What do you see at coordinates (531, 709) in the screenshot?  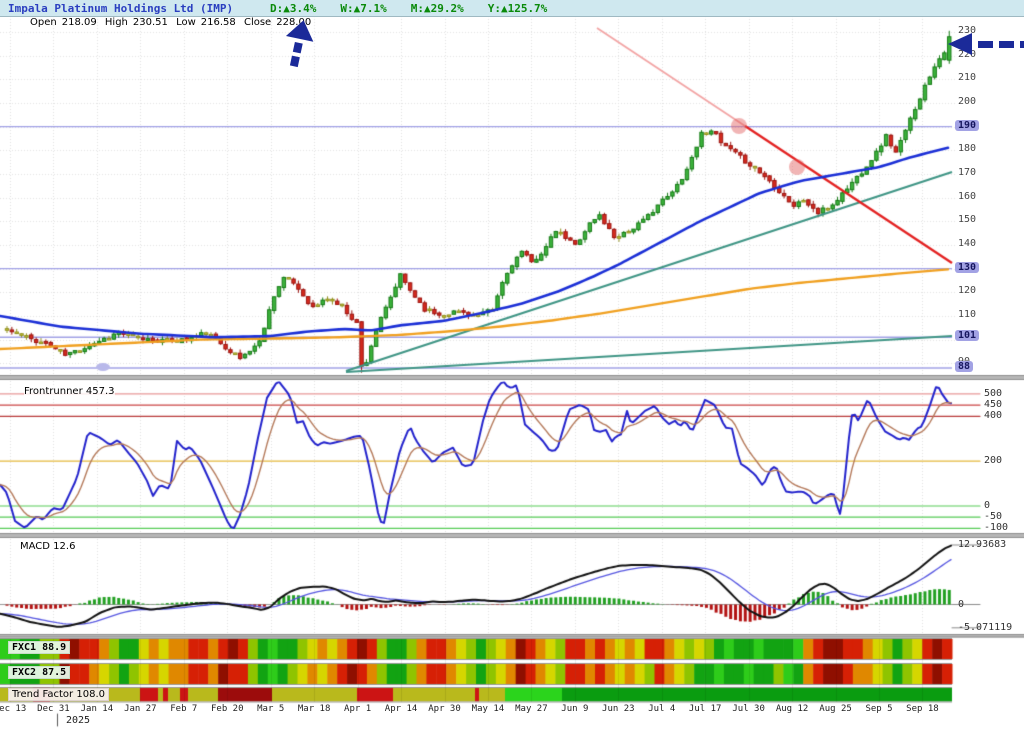 I see `date-axis-label: May 27` at bounding box center [531, 709].